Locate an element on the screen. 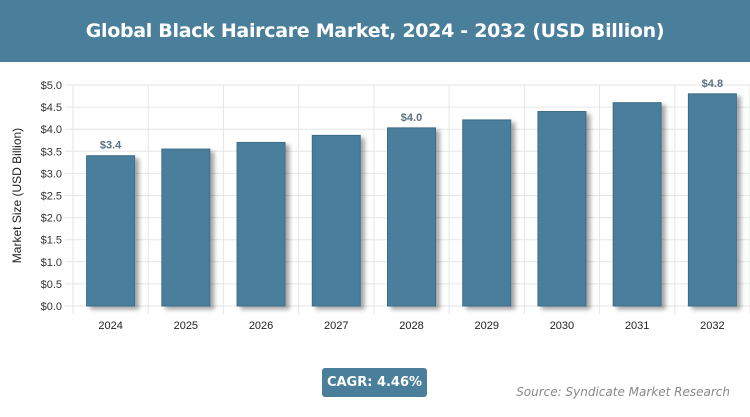 The image size is (750, 417). x-tick-label: 2024 is located at coordinates (110, 326).